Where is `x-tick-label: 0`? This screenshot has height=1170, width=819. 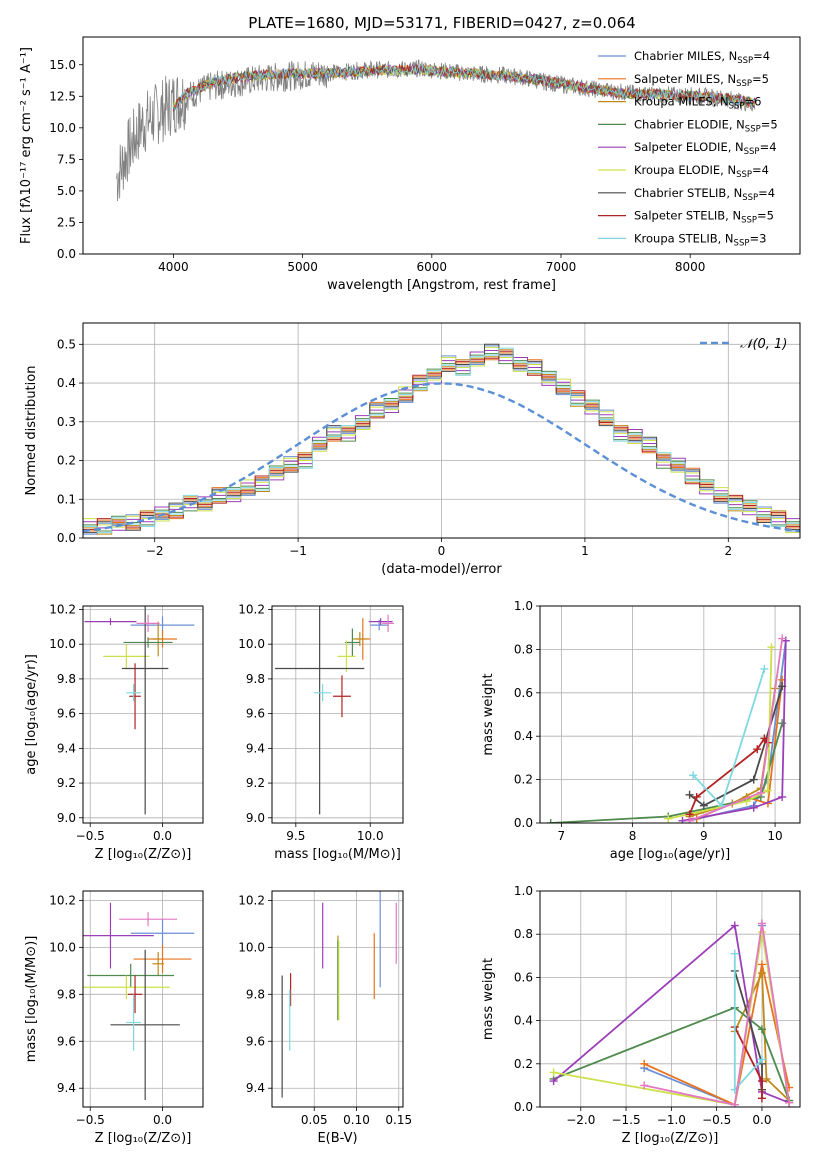
x-tick-label: 0 is located at coordinates (442, 551).